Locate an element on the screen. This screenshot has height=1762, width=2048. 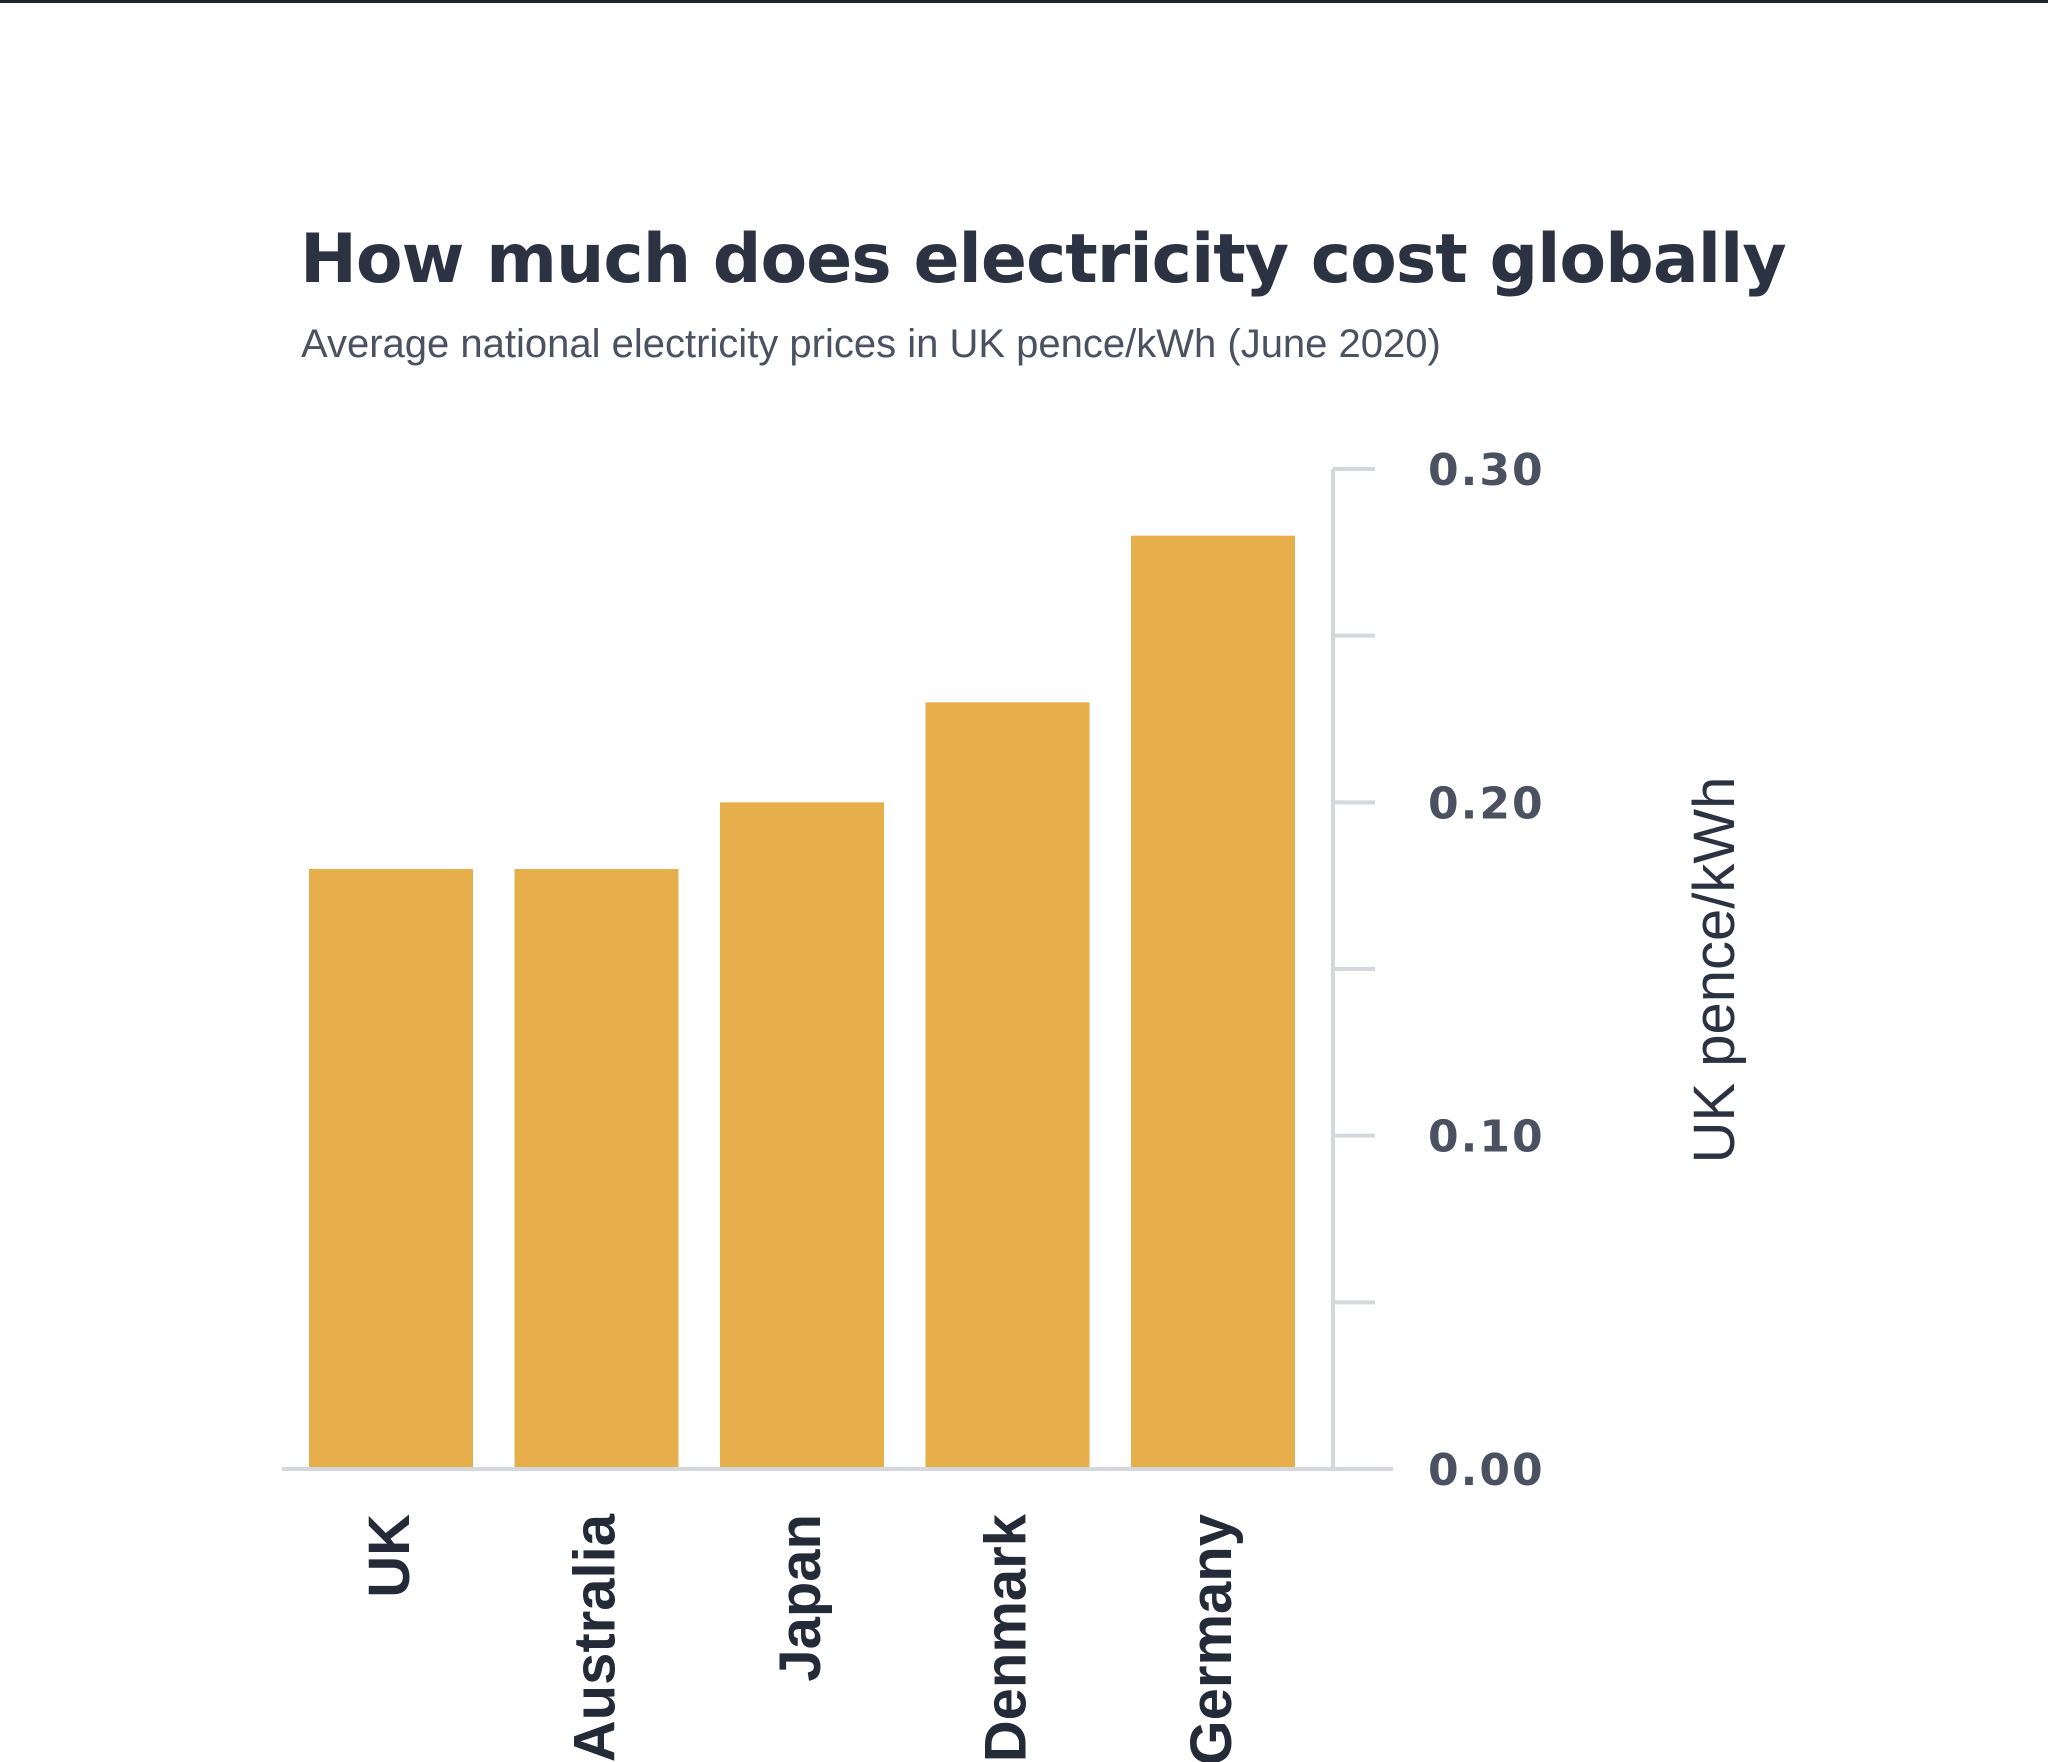
y-tick-label: 0.00 is located at coordinates (1486, 1470).